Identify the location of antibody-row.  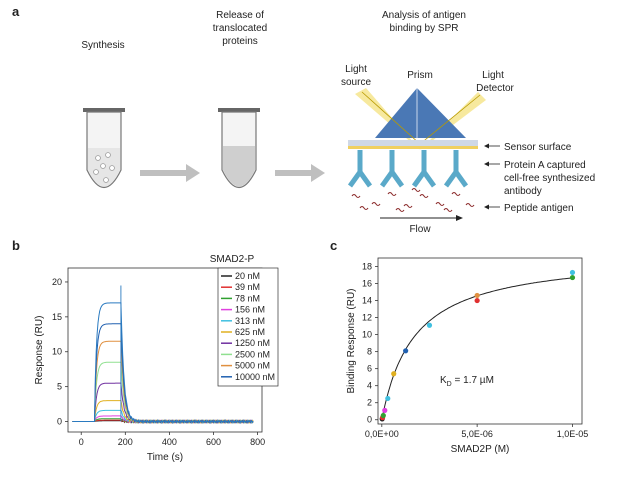
(408, 169).